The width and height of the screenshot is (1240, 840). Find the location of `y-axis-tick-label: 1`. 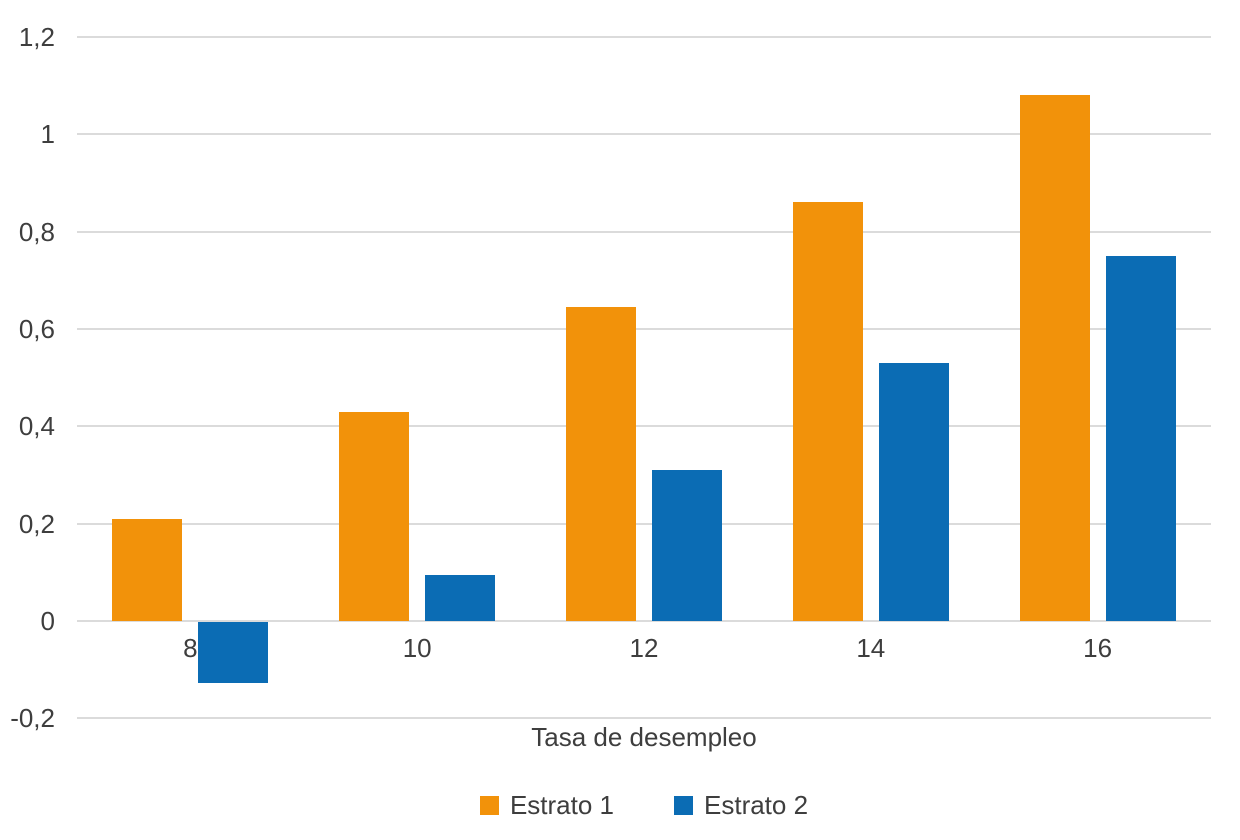

y-axis-tick-label: 1 is located at coordinates (47, 134).